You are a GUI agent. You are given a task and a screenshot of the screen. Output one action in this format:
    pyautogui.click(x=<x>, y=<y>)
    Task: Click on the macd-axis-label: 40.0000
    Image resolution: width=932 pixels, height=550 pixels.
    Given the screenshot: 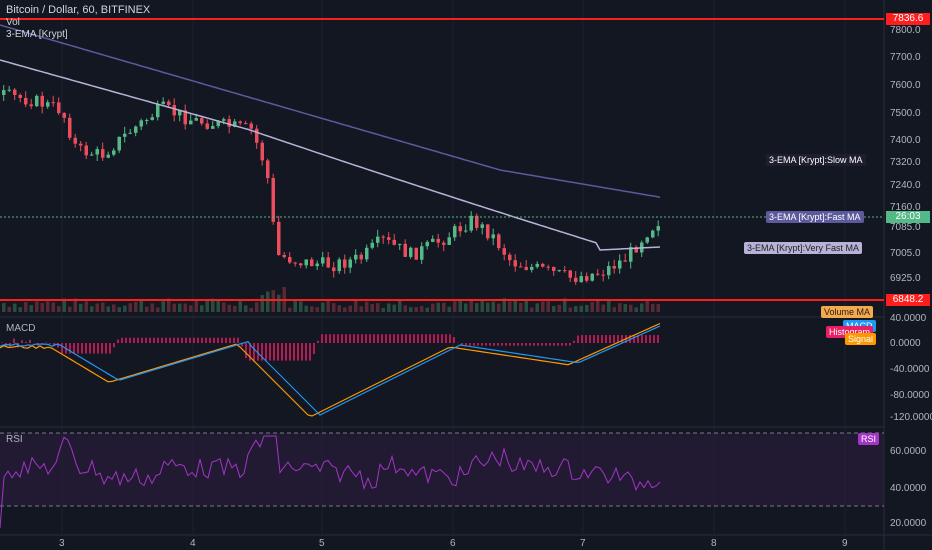 What is the action you would take?
    pyautogui.click(x=908, y=318)
    